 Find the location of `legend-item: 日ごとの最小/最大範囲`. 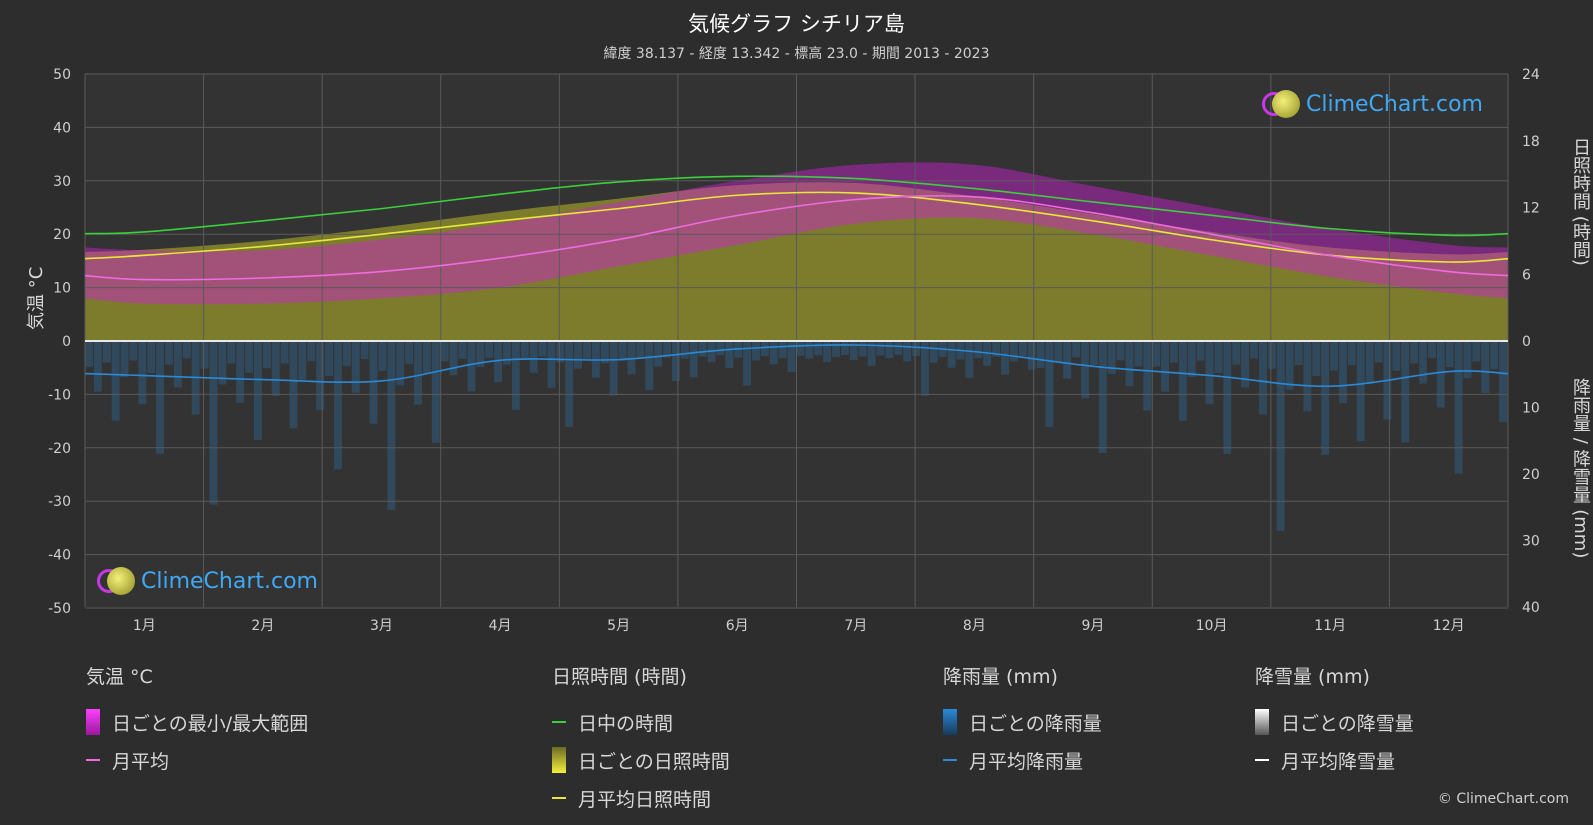

legend-item: 日ごとの最小/最大範囲 is located at coordinates (197, 722).